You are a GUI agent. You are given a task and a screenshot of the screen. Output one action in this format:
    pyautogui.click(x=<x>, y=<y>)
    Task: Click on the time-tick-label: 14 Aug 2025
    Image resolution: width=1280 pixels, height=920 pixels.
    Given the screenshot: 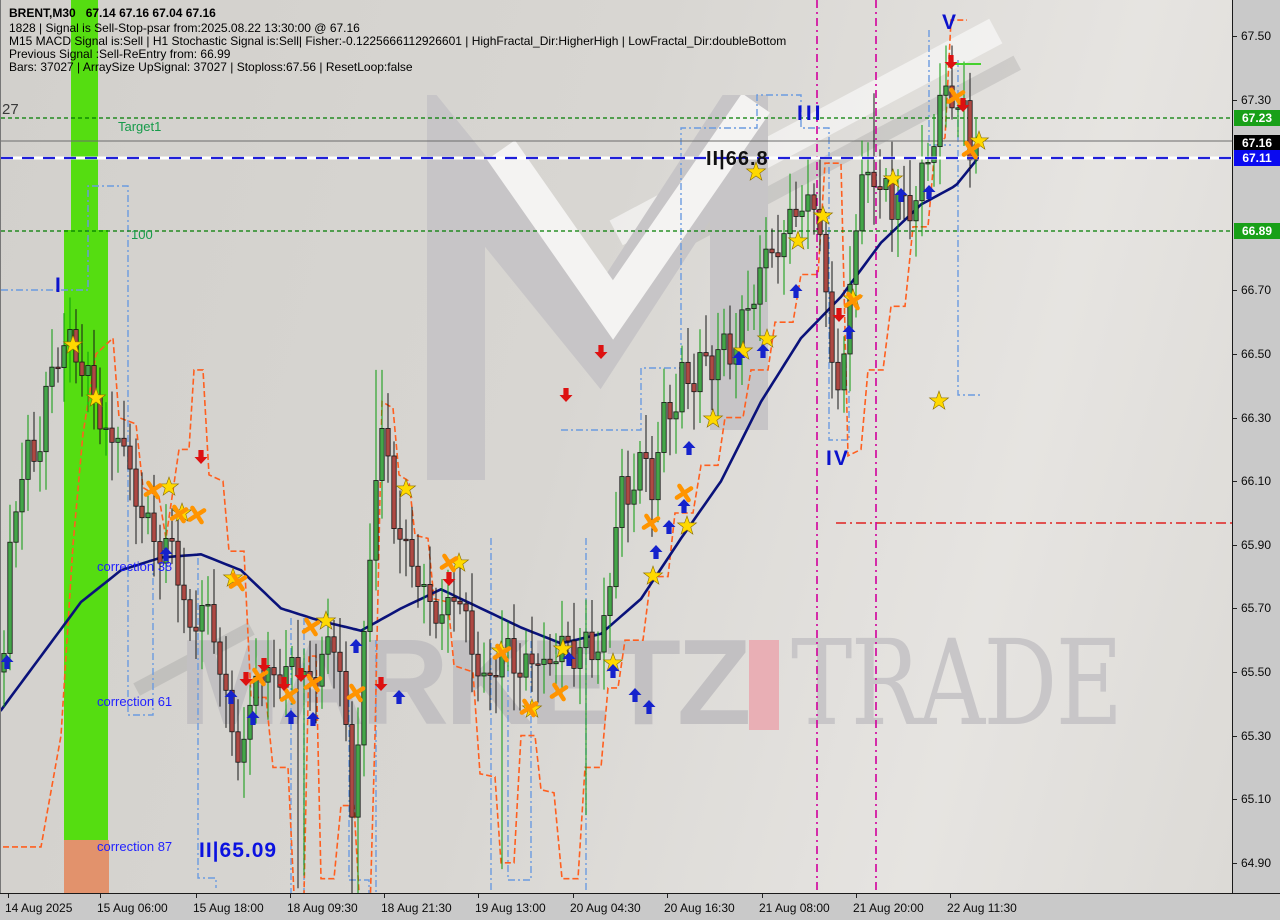 What is the action you would take?
    pyautogui.click(x=39, y=908)
    